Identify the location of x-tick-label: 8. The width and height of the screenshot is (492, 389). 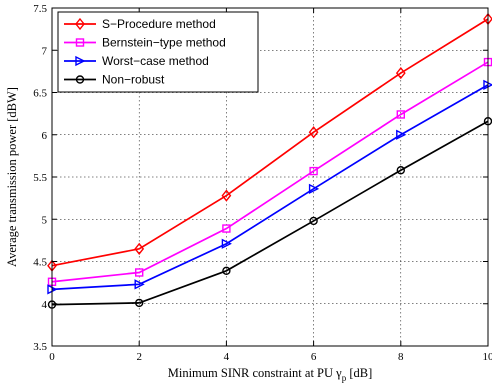
(401, 357).